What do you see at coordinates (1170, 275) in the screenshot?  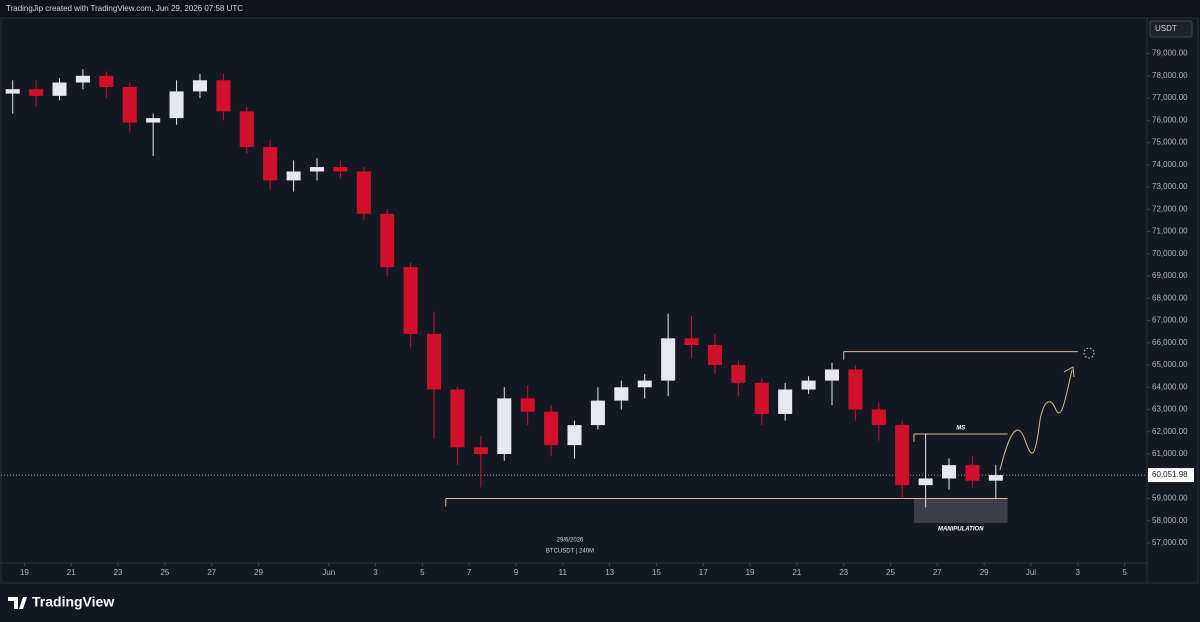 I see `y-tick-label: 69,000.00` at bounding box center [1170, 275].